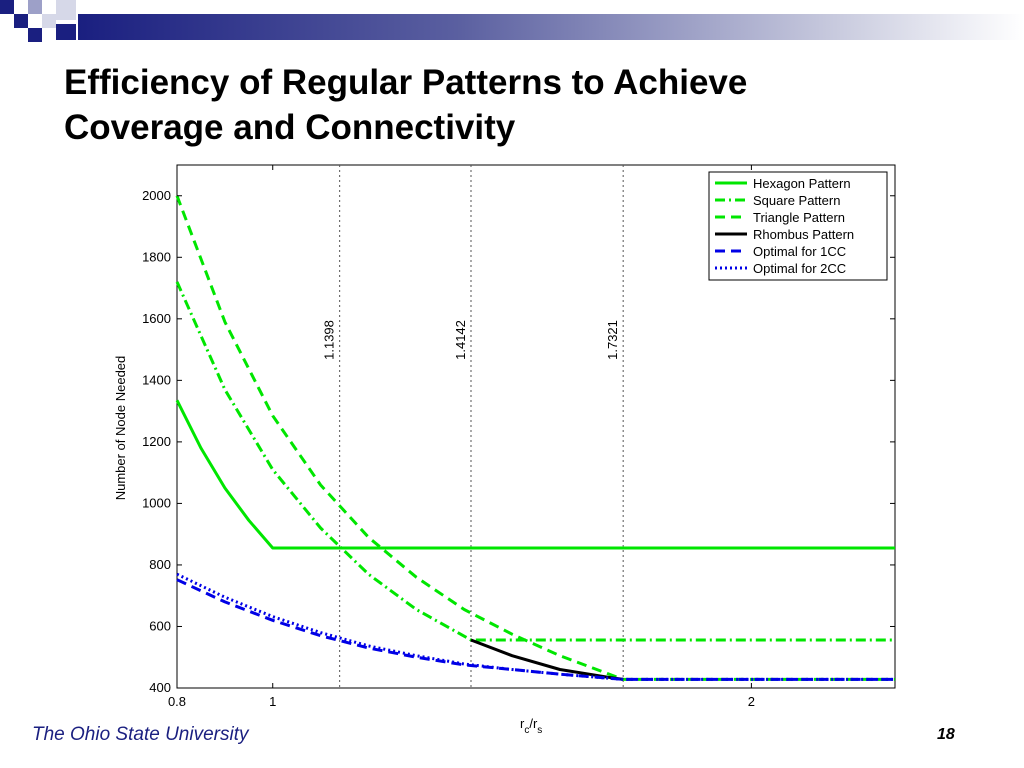  I want to click on y-tick-label: 600, so click(160, 625).